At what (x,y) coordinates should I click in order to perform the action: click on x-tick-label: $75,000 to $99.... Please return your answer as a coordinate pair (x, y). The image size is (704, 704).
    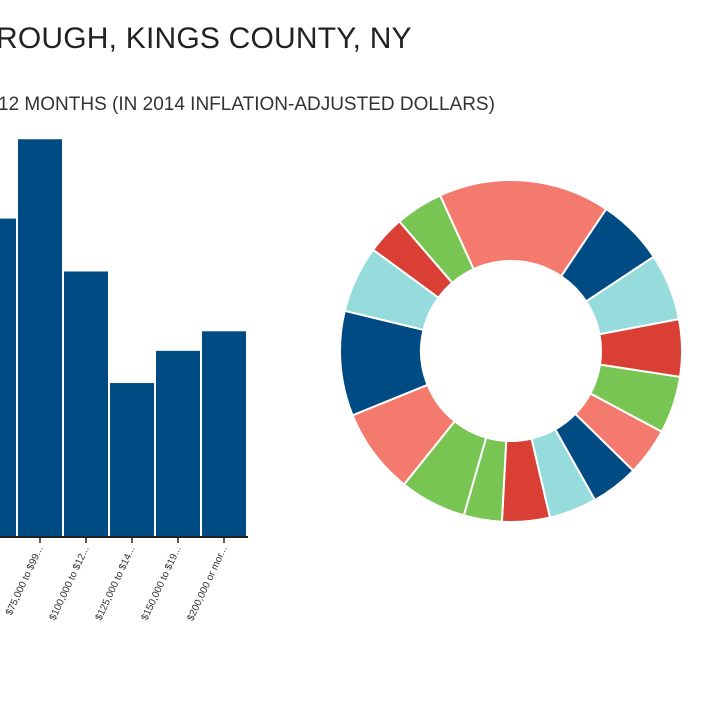
    Looking at the image, I should click on (25, 581).